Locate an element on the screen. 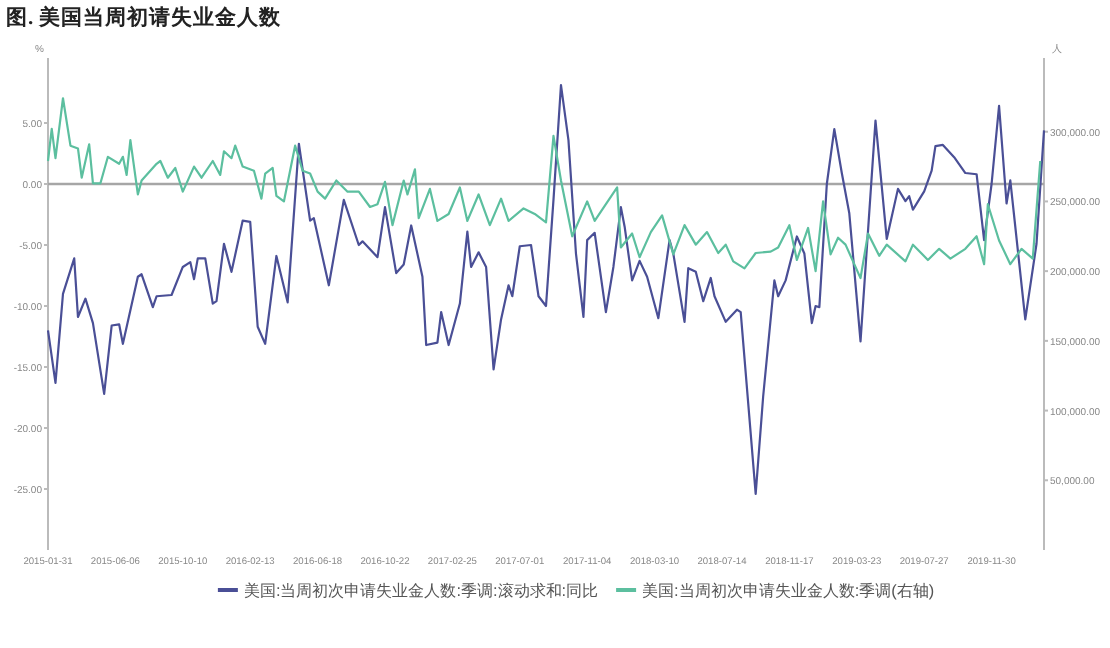 This screenshot has width=1110, height=648. legend-label: 美国:当周初次申请失业金人数:季调(右轴) is located at coordinates (788, 591).